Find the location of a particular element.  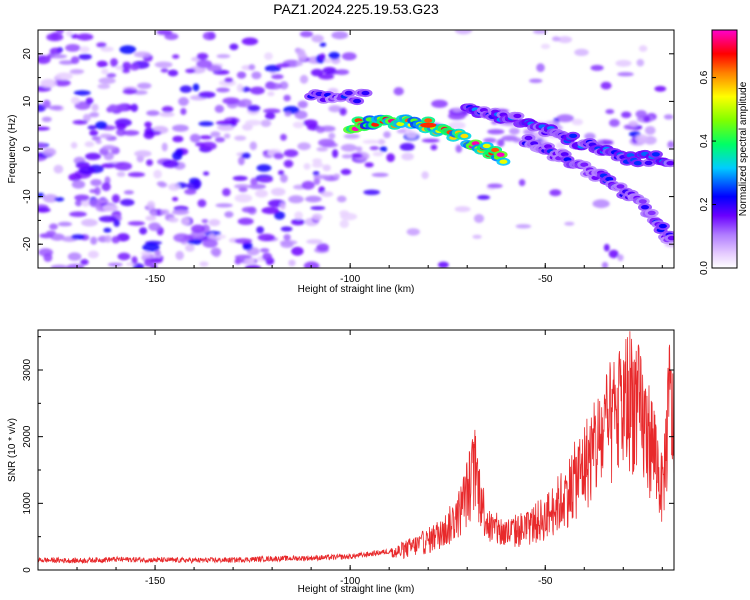

snr-x-label: Height of straight line (km) is located at coordinates (356, 589).